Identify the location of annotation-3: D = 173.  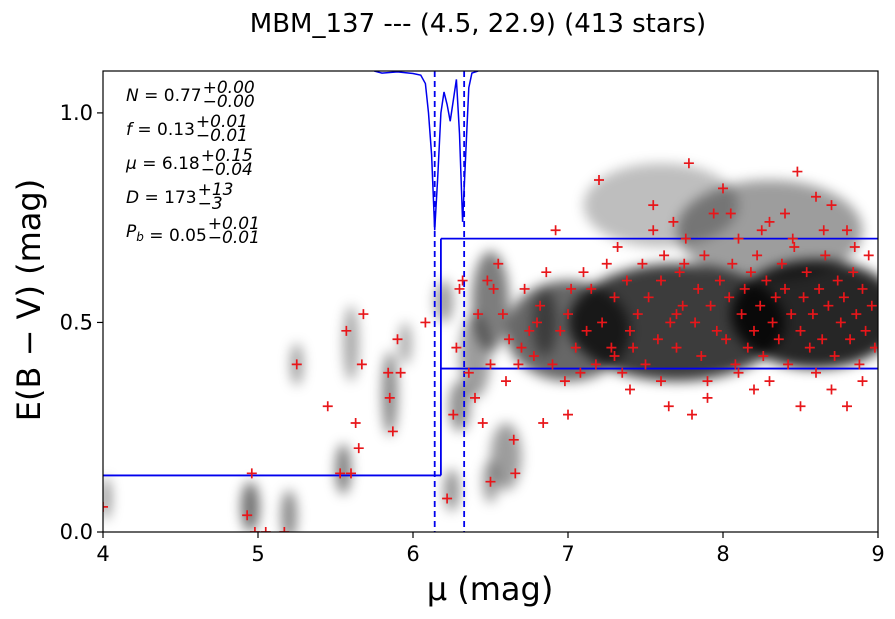
(161, 198).